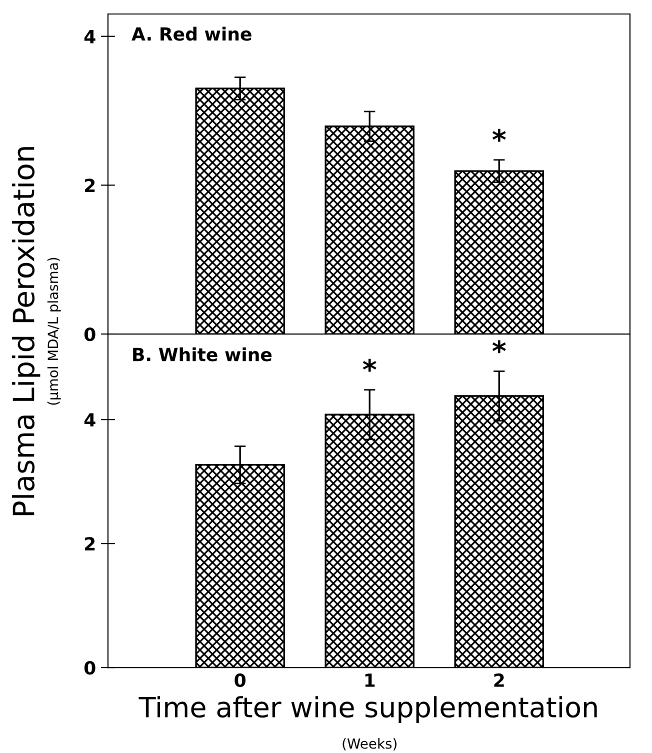 The width and height of the screenshot is (652, 753). What do you see at coordinates (26, 331) in the screenshot?
I see `y-axis-title: Plasma Lipid Peroxidation` at bounding box center [26, 331].